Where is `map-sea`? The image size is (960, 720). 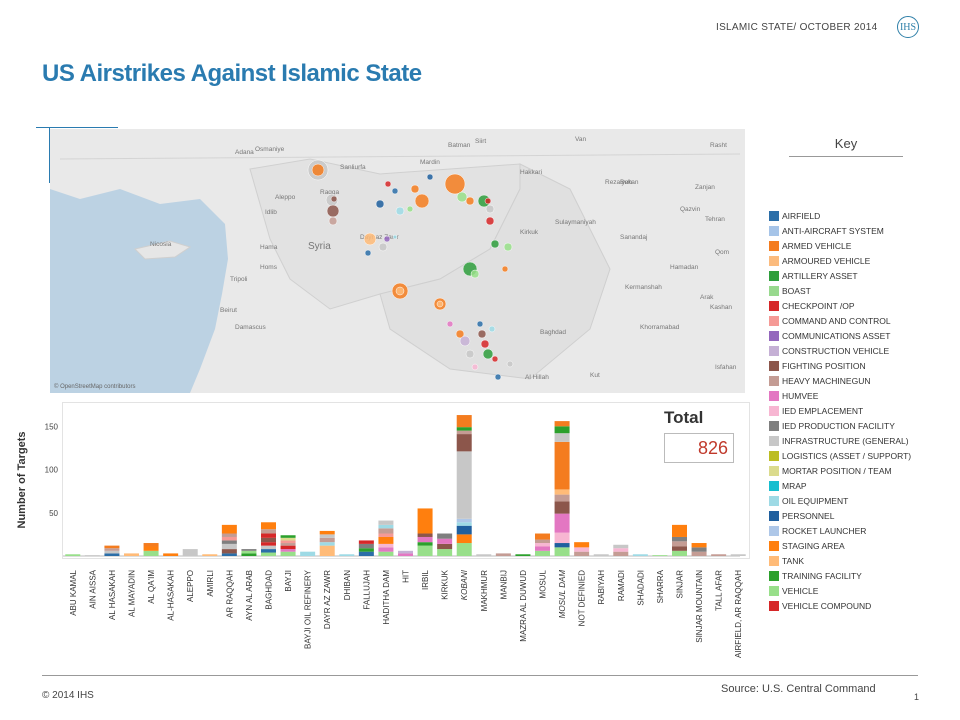 map-sea is located at coordinates (139, 291).